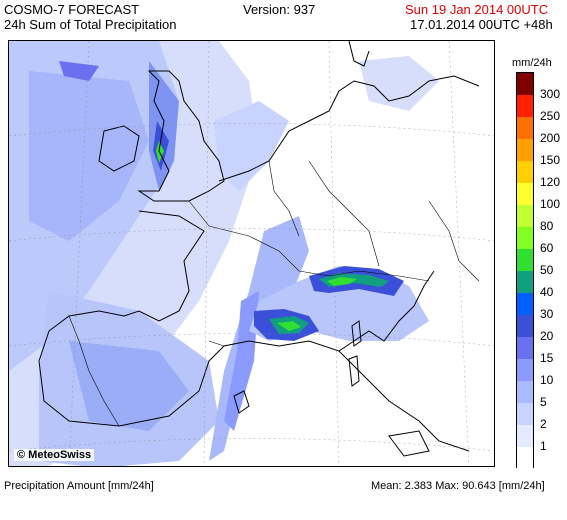 Image resolution: width=567 pixels, height=520 pixels. I want to click on legend-tick-label: 200, so click(550, 138).